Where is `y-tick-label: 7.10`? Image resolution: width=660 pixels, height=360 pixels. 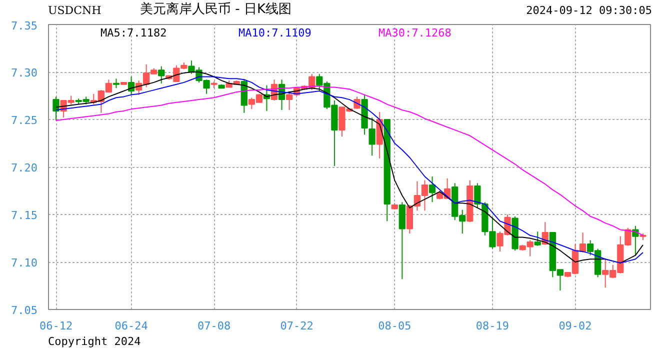
y-tick-label: 7.10 is located at coordinates (24, 263).